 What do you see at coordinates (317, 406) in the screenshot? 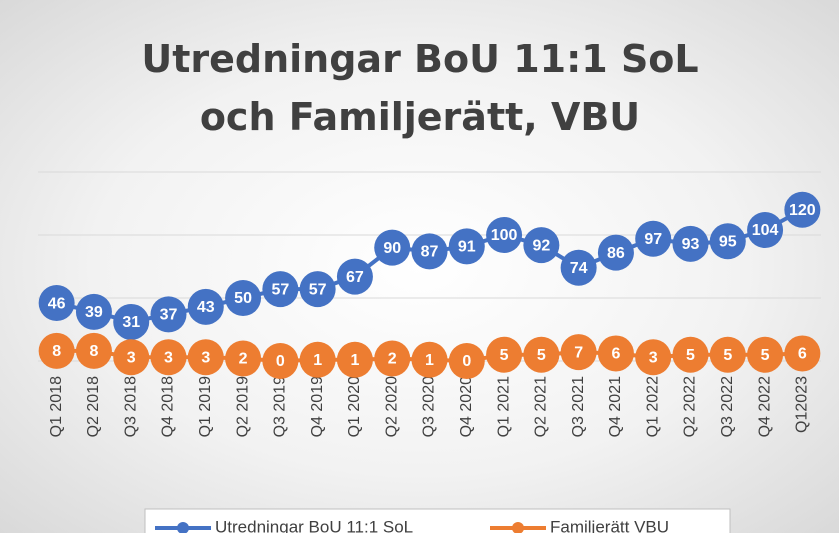
I see `x-tick-label: Q4 2019` at bounding box center [317, 406].